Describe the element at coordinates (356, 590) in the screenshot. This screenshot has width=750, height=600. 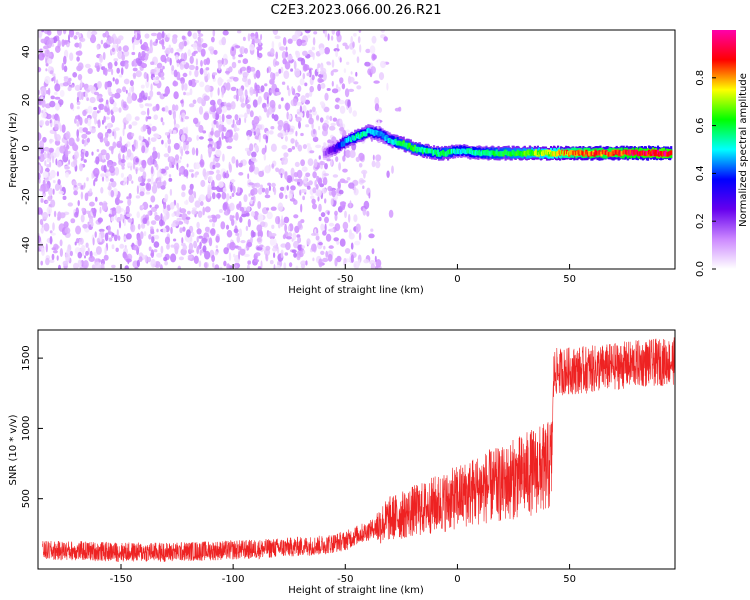
I see `snr-x-axis-label: Height of straight line (km)` at that location.